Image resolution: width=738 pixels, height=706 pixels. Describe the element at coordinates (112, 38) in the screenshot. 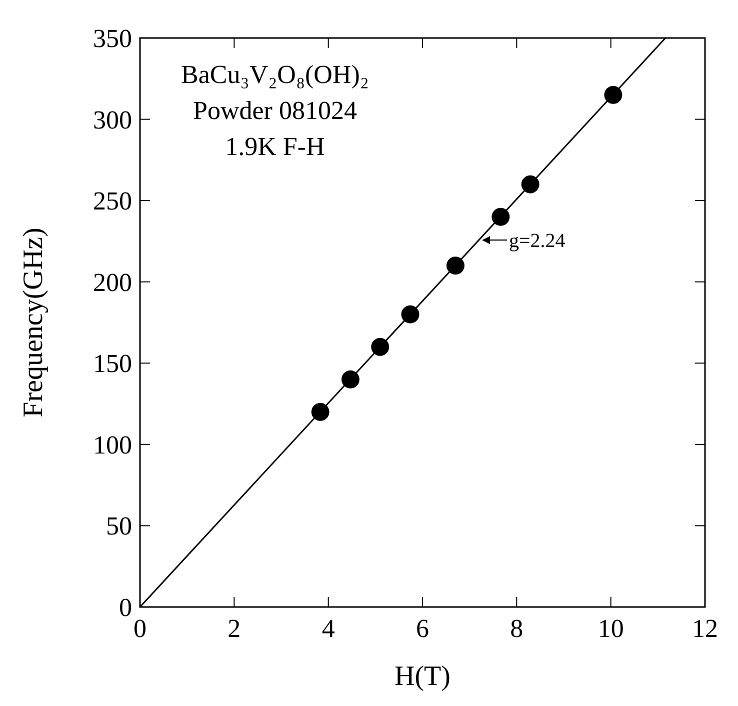

I see `y-tick-label: 350` at that location.